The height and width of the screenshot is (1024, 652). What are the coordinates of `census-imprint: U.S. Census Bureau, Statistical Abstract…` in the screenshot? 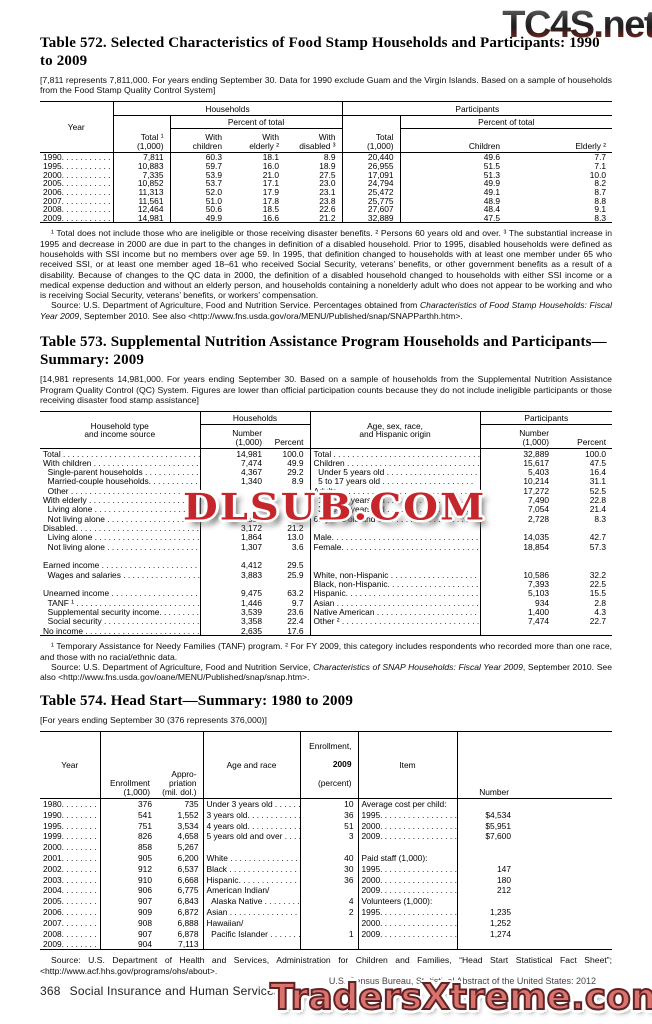 It's located at (462, 981).